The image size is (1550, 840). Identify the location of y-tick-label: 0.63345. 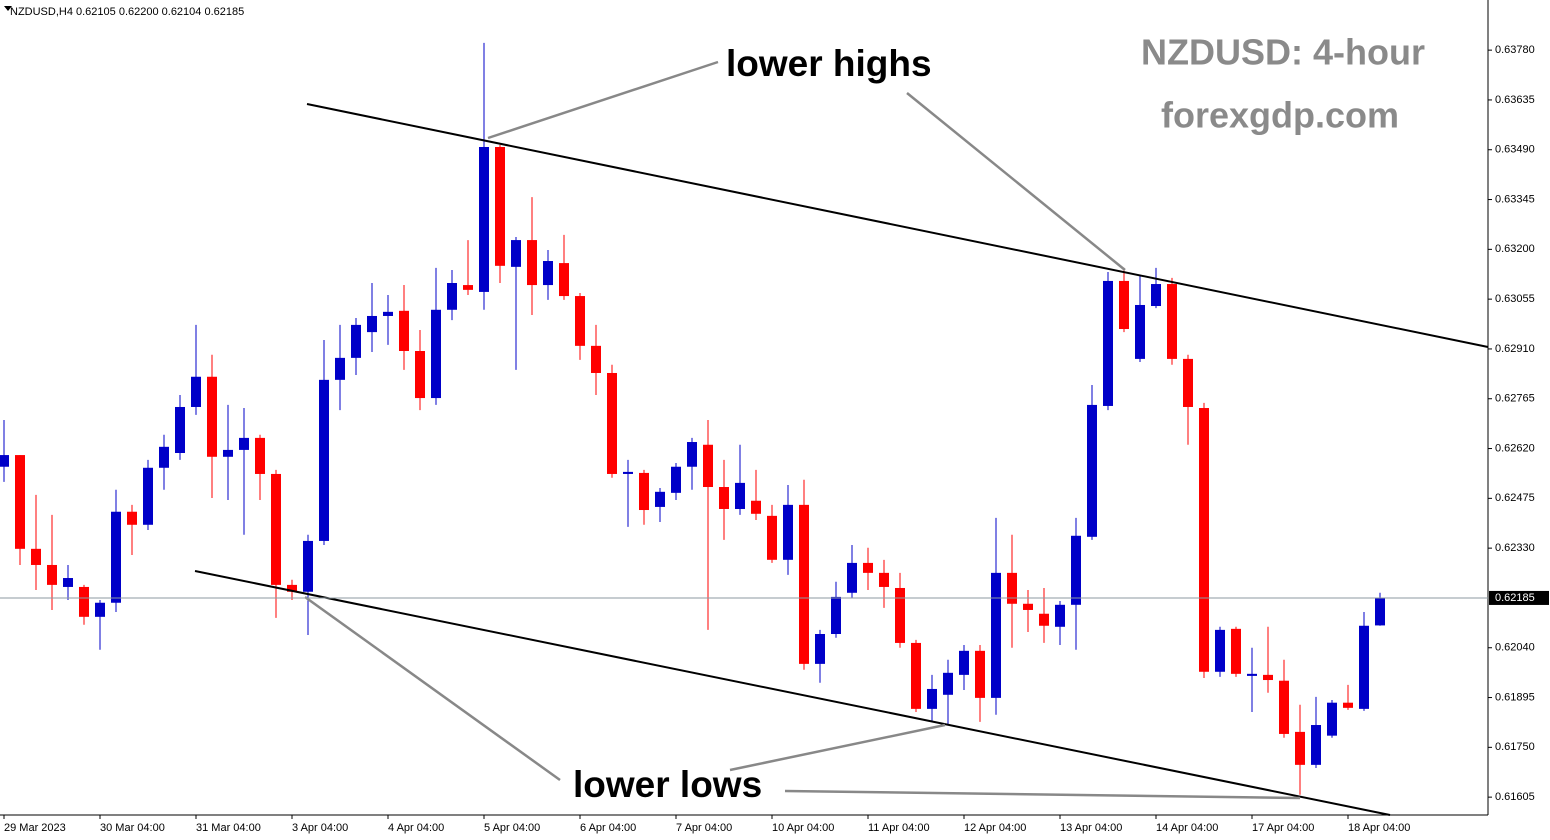
(1515, 199).